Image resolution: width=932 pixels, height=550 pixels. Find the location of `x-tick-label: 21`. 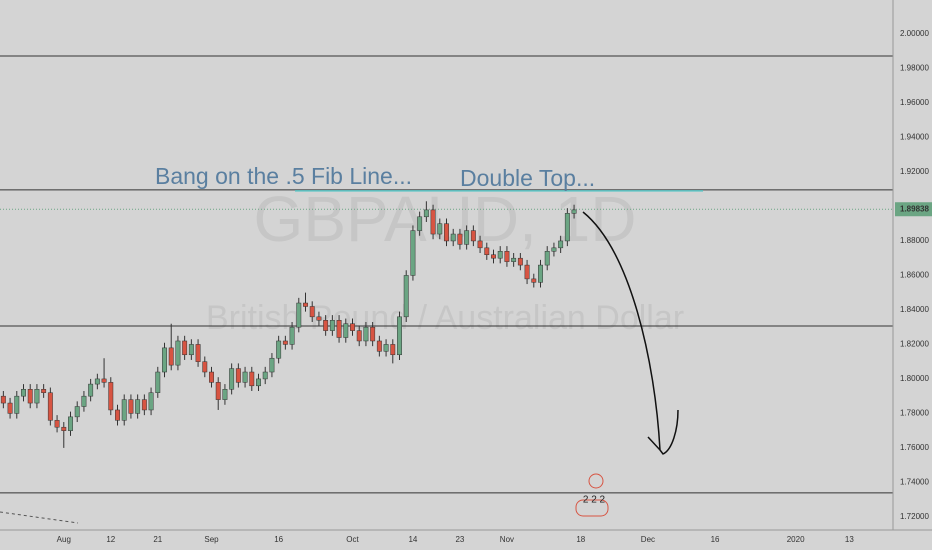

x-tick-label: 21 is located at coordinates (157, 539).